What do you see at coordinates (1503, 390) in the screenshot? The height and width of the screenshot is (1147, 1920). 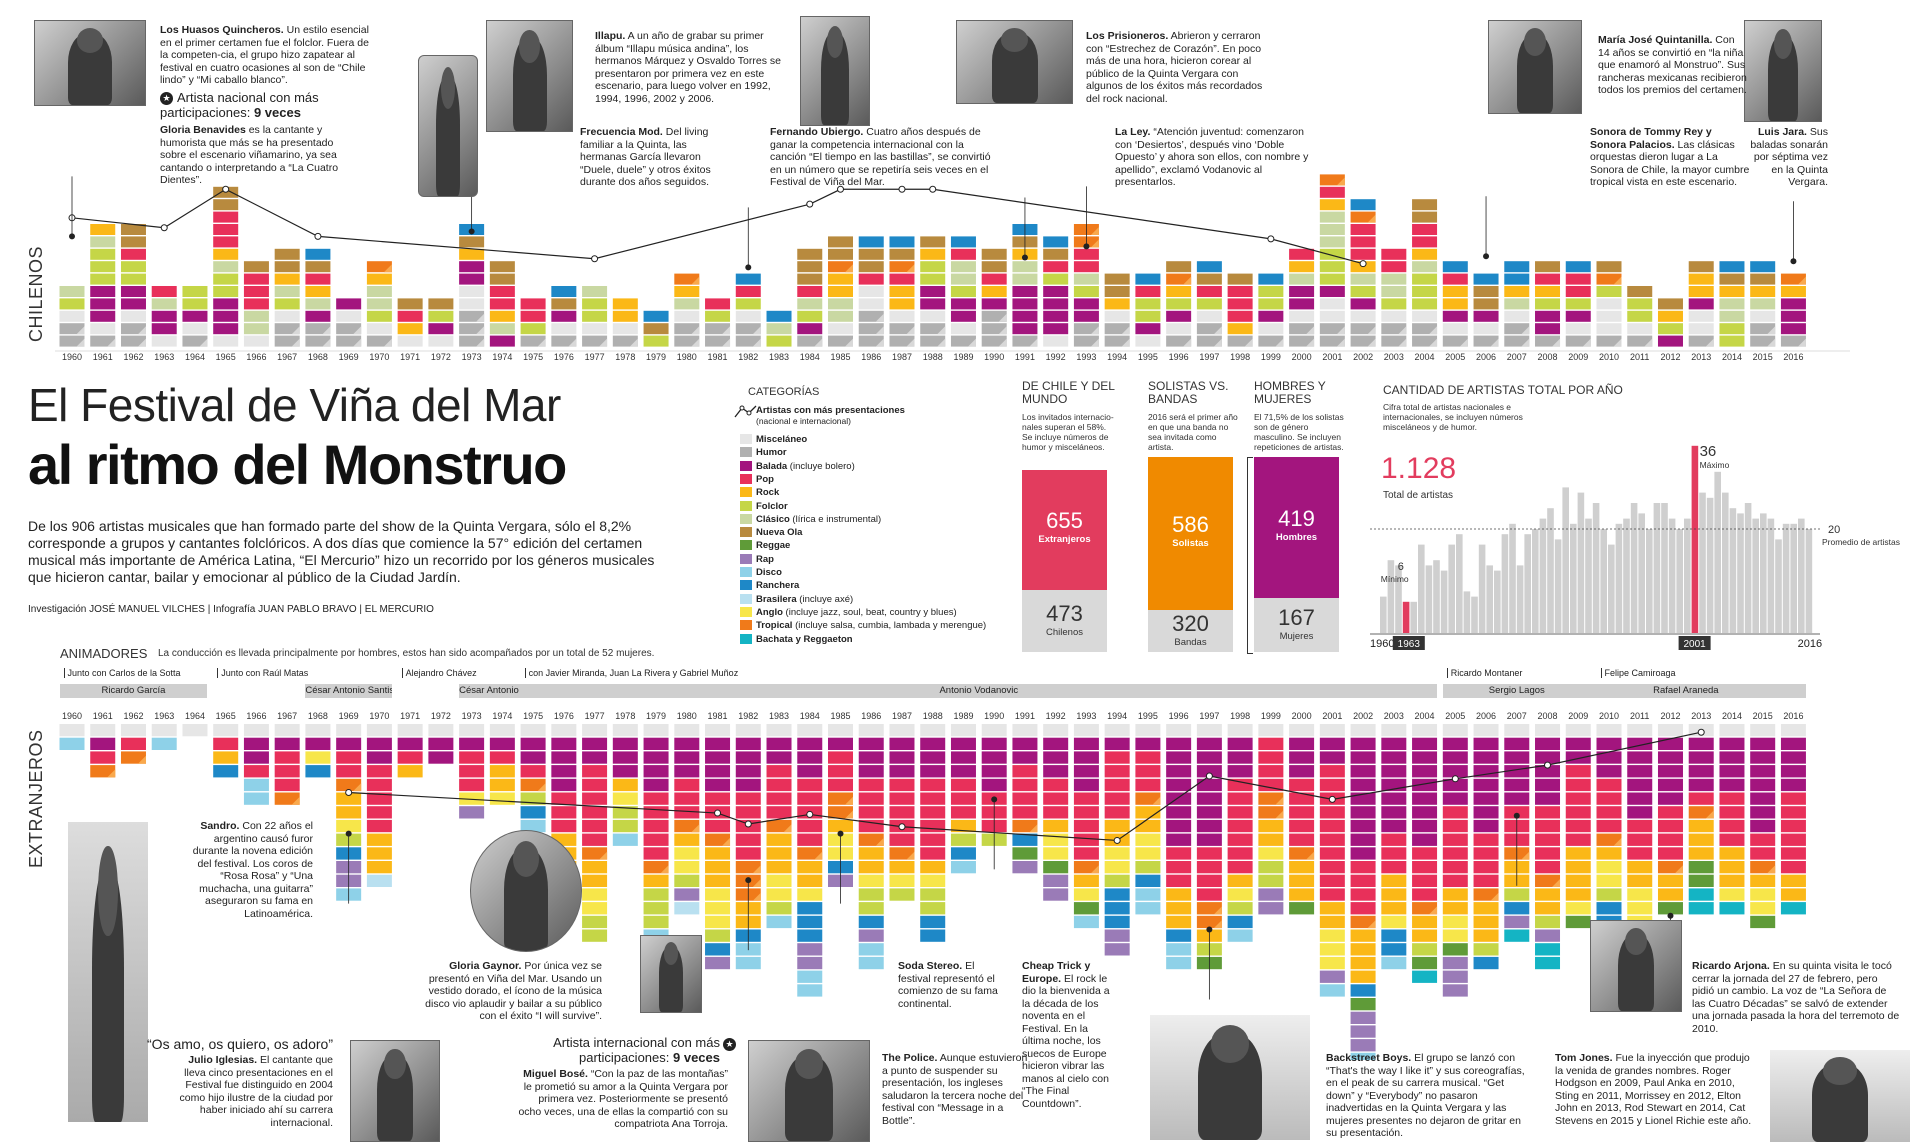 I see `total-chart-title: CANTIDAD DE ARTISTAS TOTAL POR AÑO` at bounding box center [1503, 390].